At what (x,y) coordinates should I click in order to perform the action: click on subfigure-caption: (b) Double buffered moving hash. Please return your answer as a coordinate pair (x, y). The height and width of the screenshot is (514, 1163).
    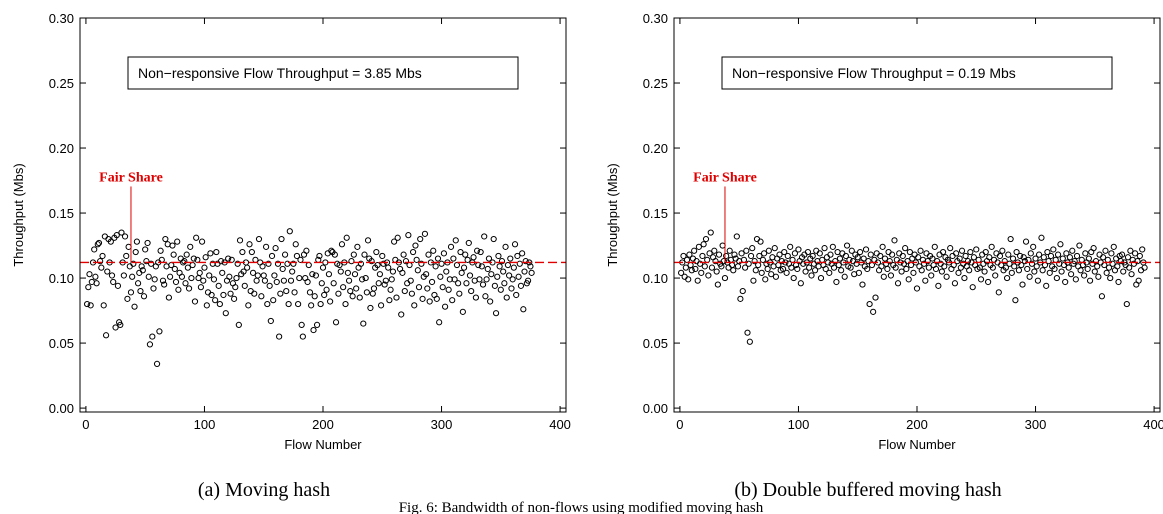
    Looking at the image, I should click on (867, 490).